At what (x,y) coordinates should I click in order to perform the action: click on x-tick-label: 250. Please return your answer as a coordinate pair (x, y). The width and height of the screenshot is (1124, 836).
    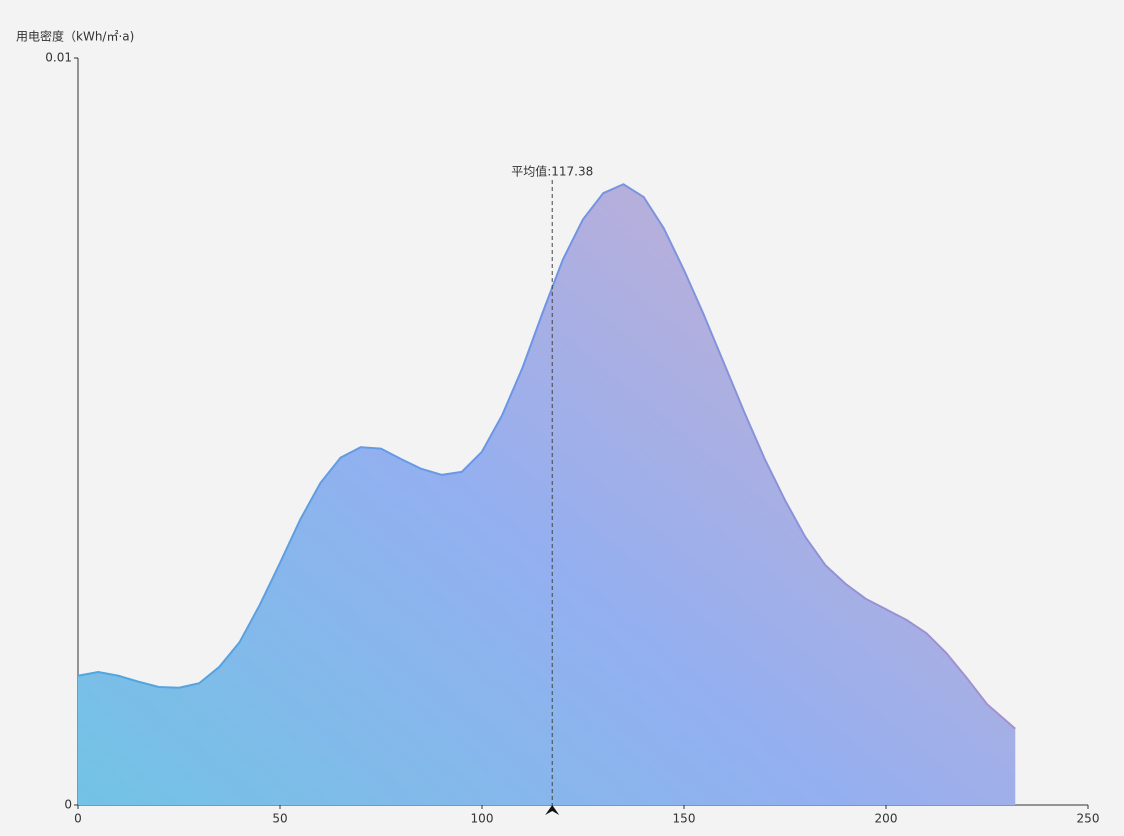
    Looking at the image, I should click on (1088, 819).